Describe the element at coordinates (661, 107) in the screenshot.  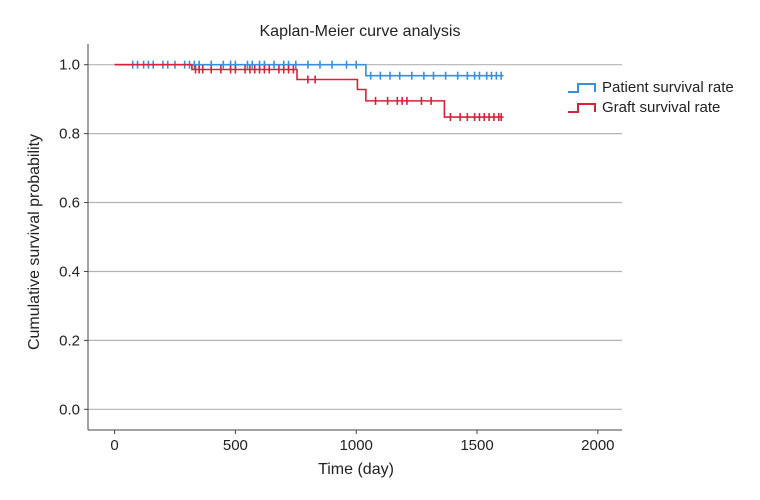
I see `legend-label-graft: Graft survival rate` at that location.